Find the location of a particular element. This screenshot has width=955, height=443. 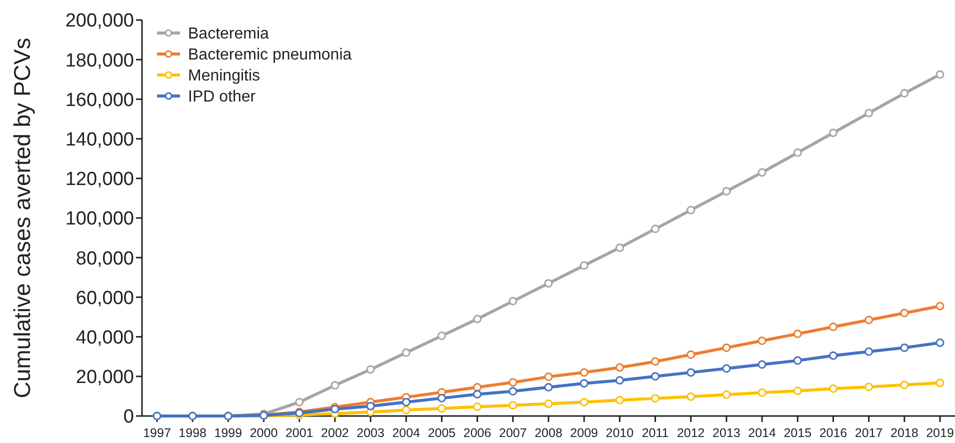

x-tick-label: 2012 is located at coordinates (690, 433).